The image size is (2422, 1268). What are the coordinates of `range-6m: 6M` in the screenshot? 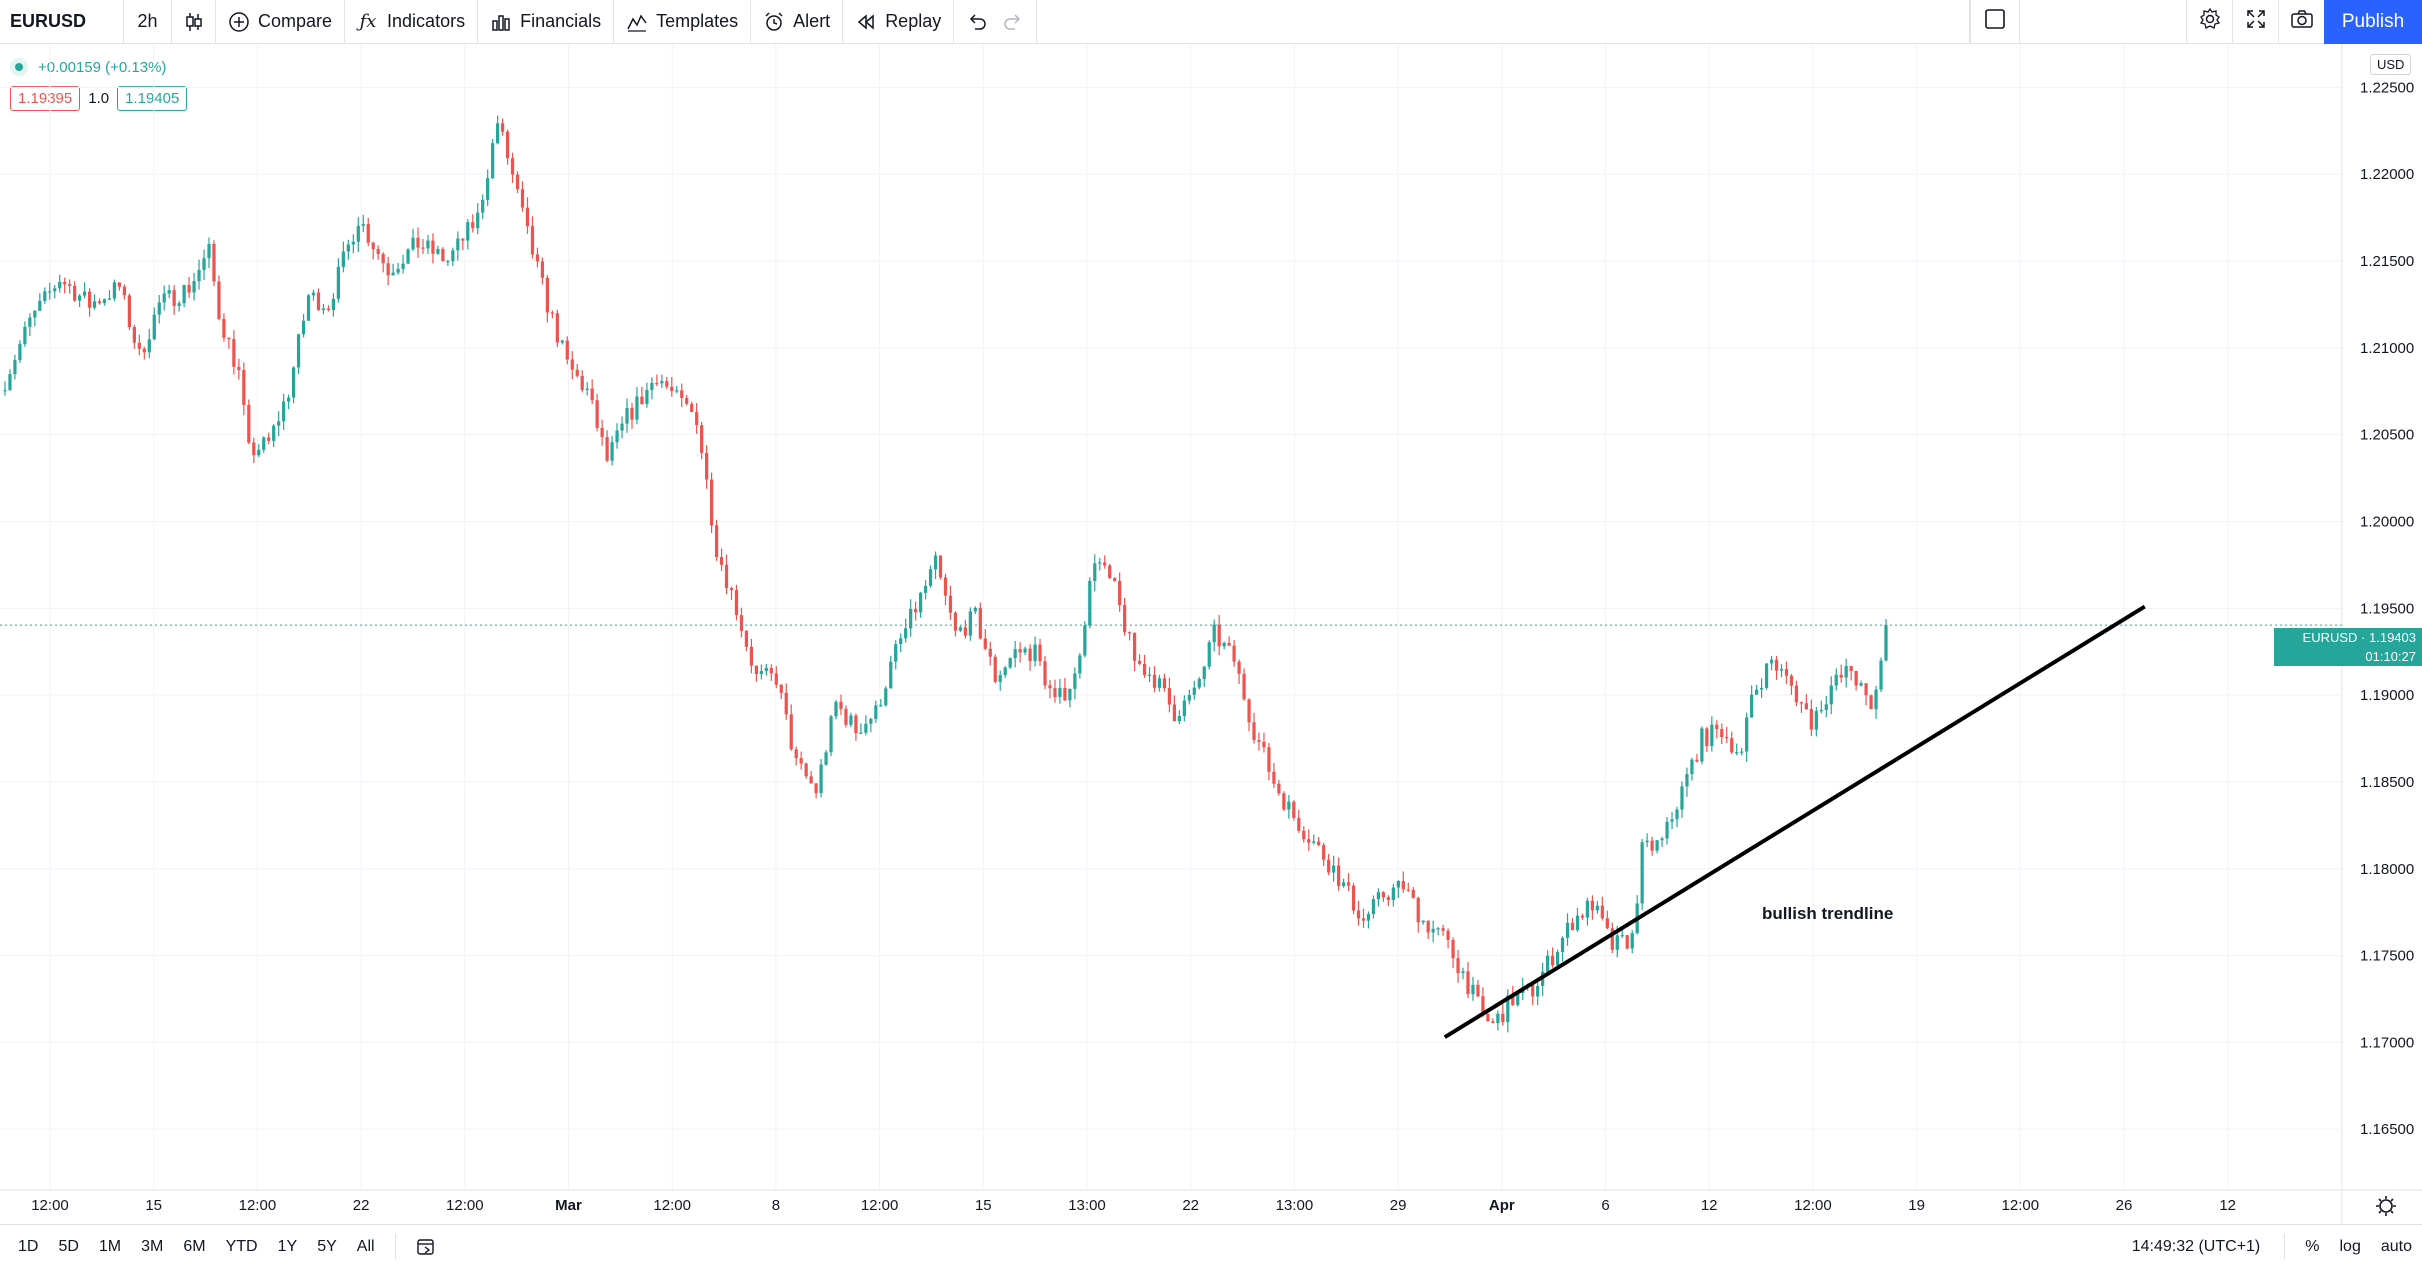 It's located at (194, 1246).